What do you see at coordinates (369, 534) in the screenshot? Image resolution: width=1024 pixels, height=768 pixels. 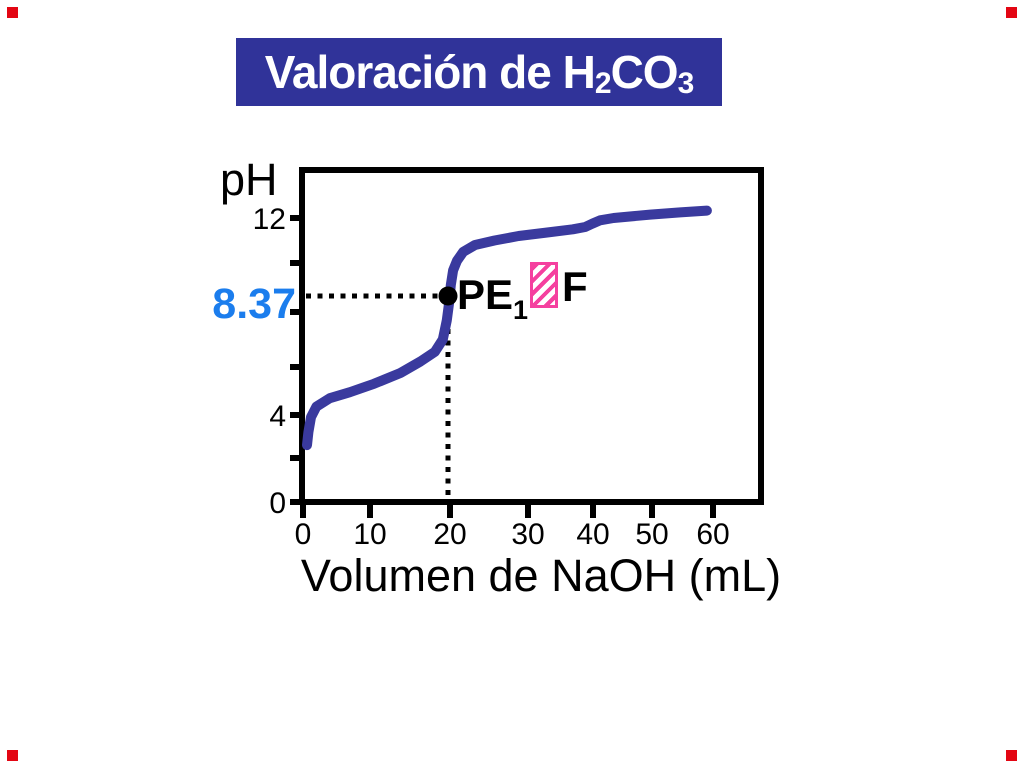 I see `x-tick-label: 10` at bounding box center [369, 534].